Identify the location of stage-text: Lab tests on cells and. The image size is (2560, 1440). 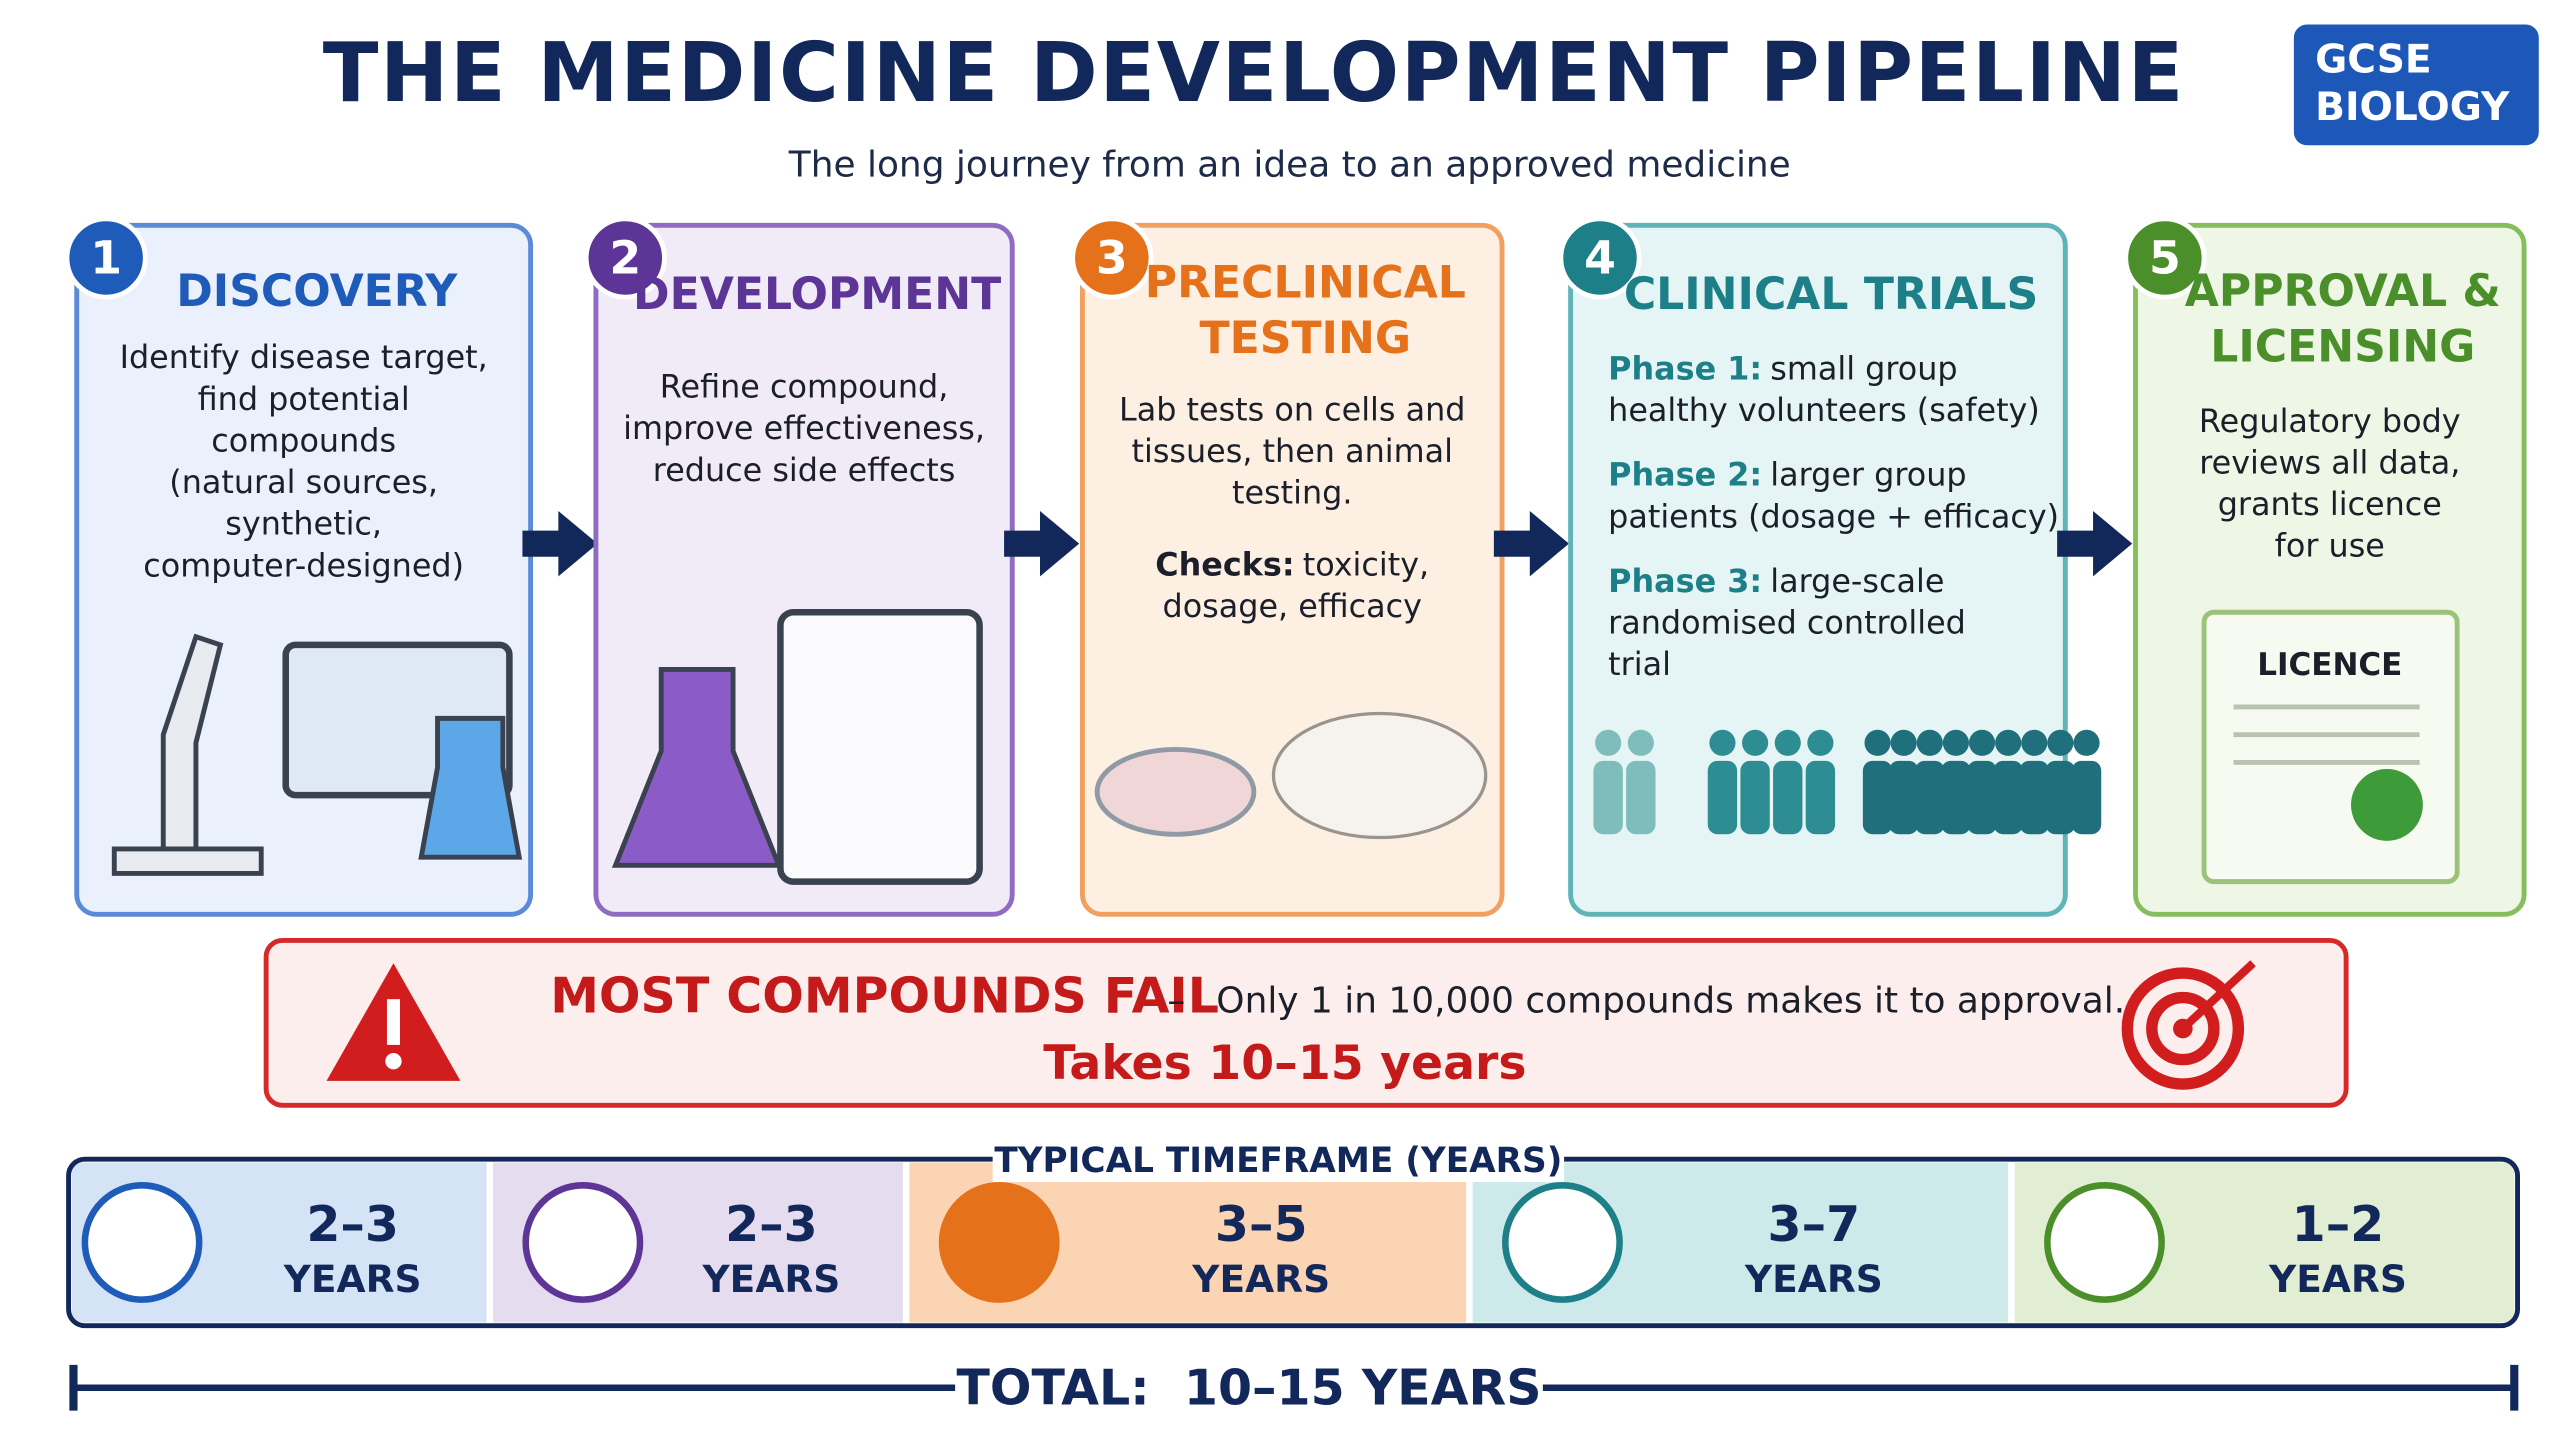
(1292, 409).